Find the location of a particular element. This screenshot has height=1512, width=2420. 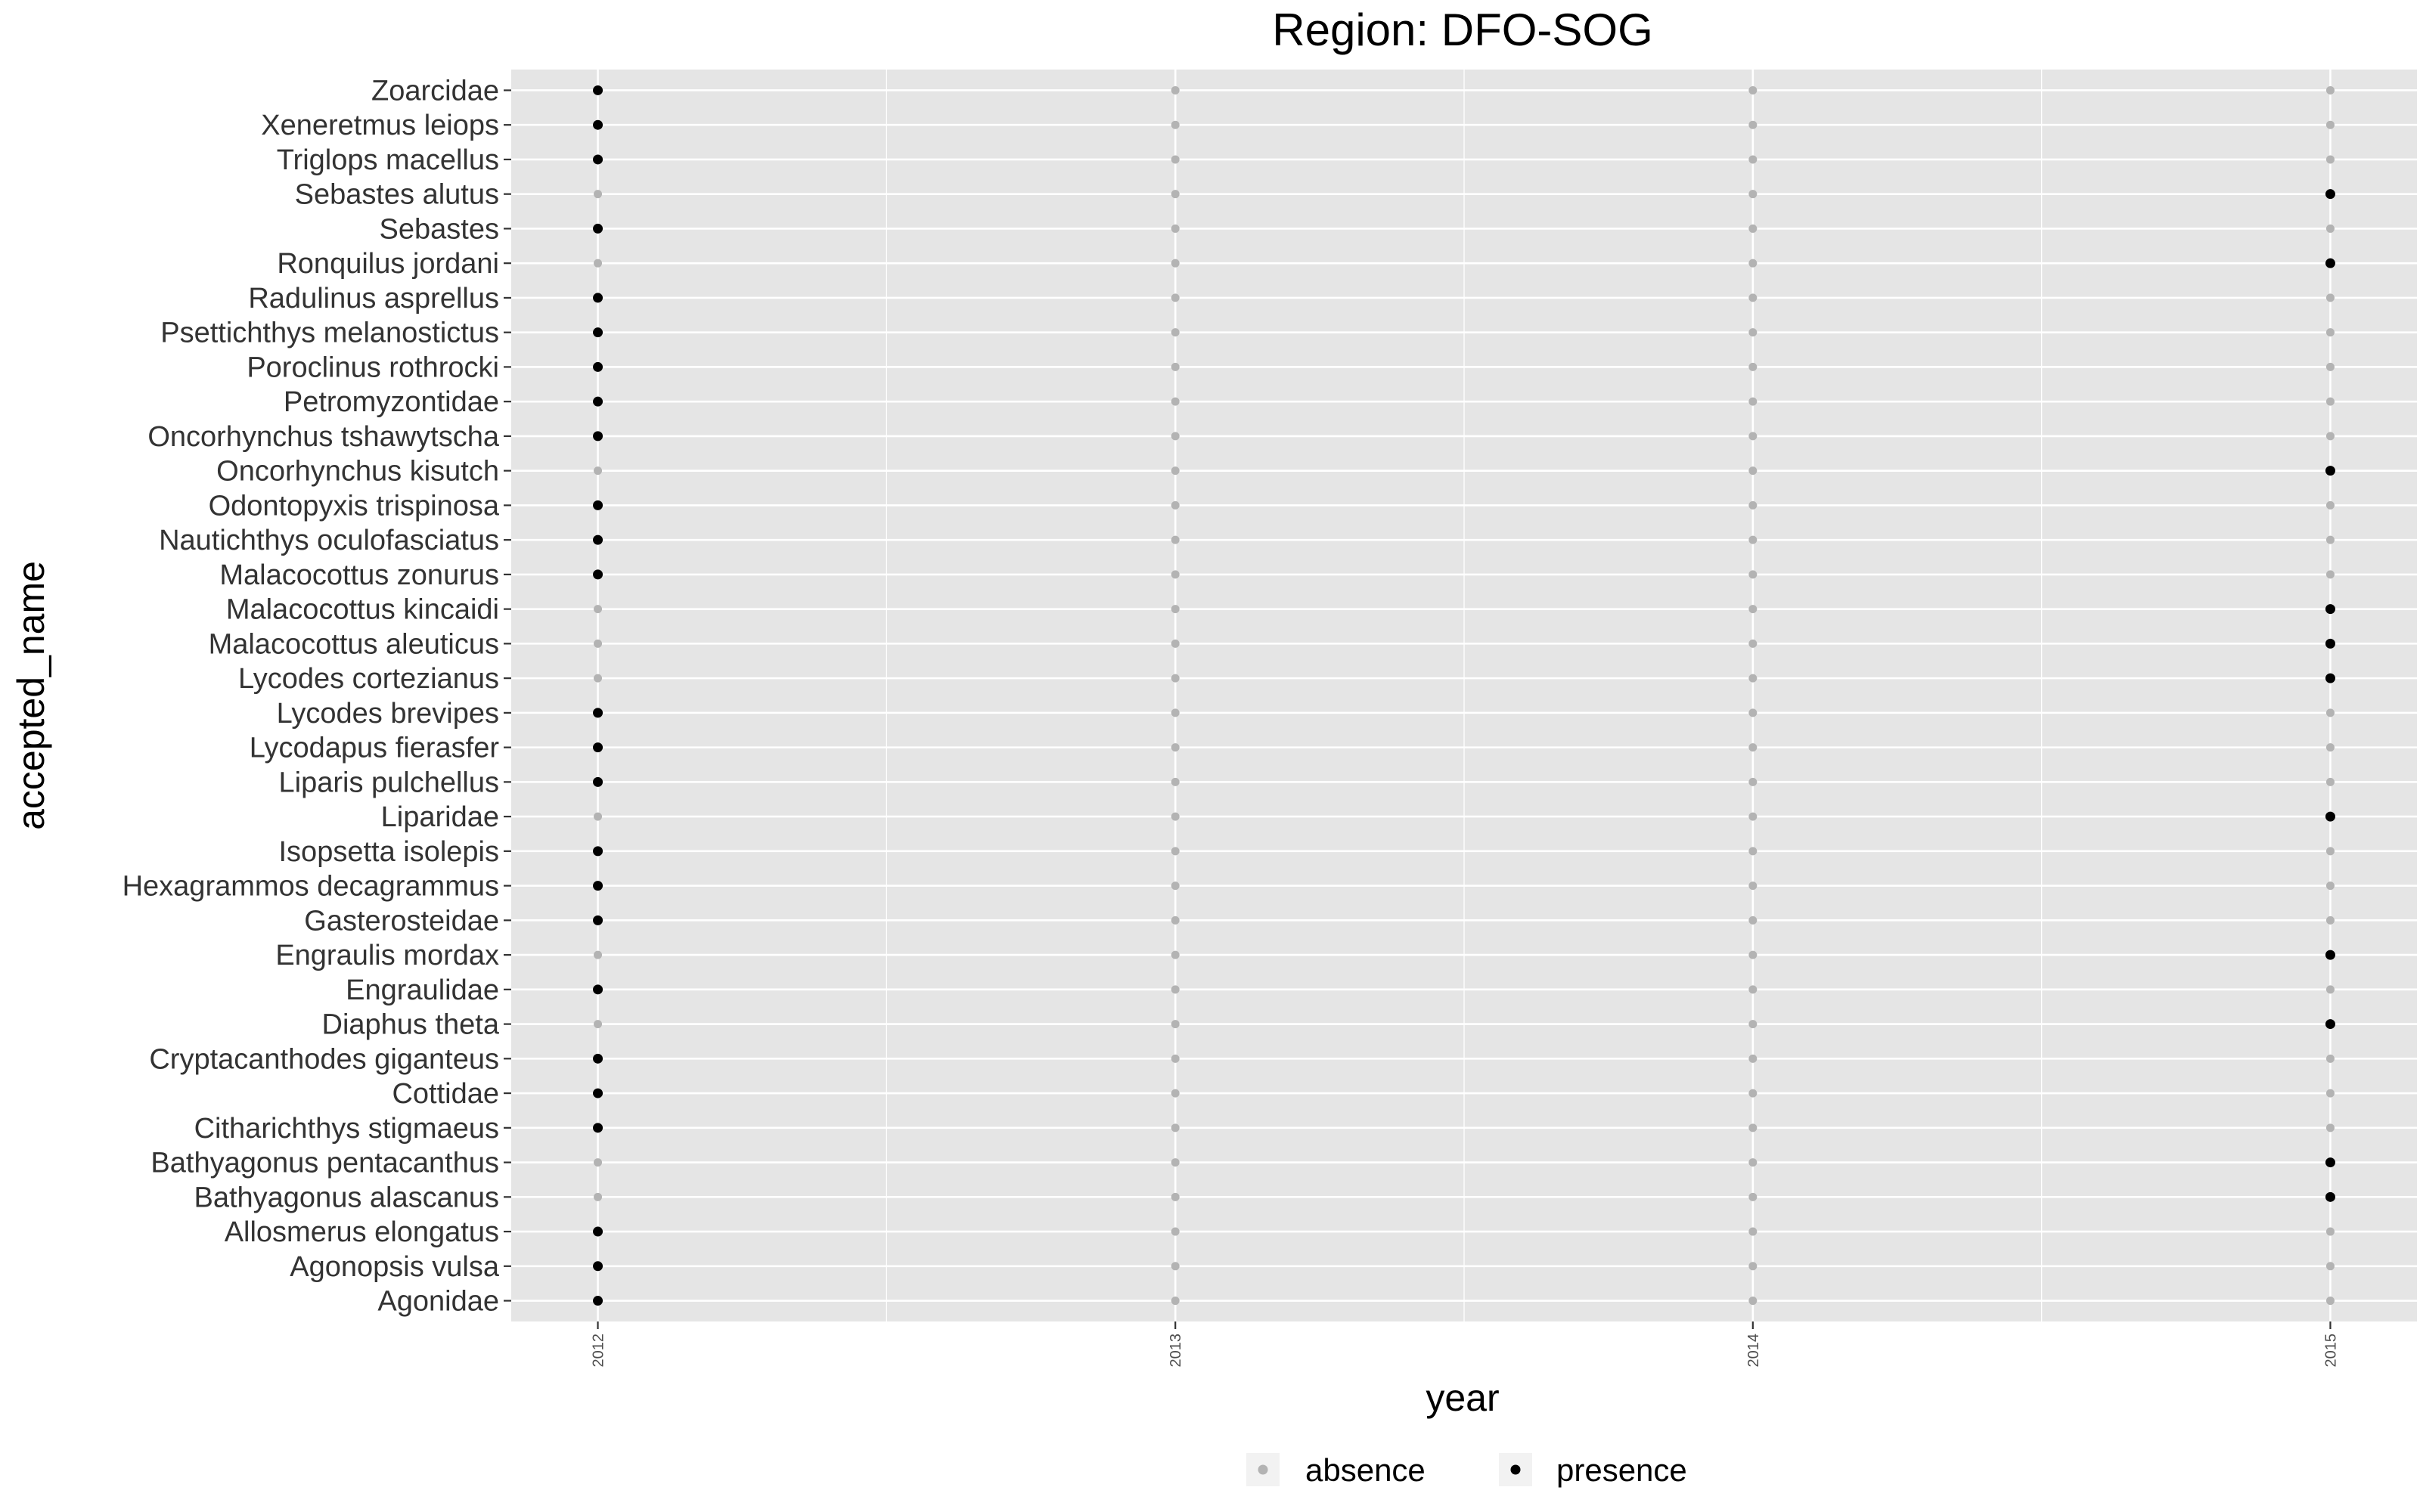

x-tick-labels: 2012 2013 2014 2015 is located at coordinates (1465, 1344).